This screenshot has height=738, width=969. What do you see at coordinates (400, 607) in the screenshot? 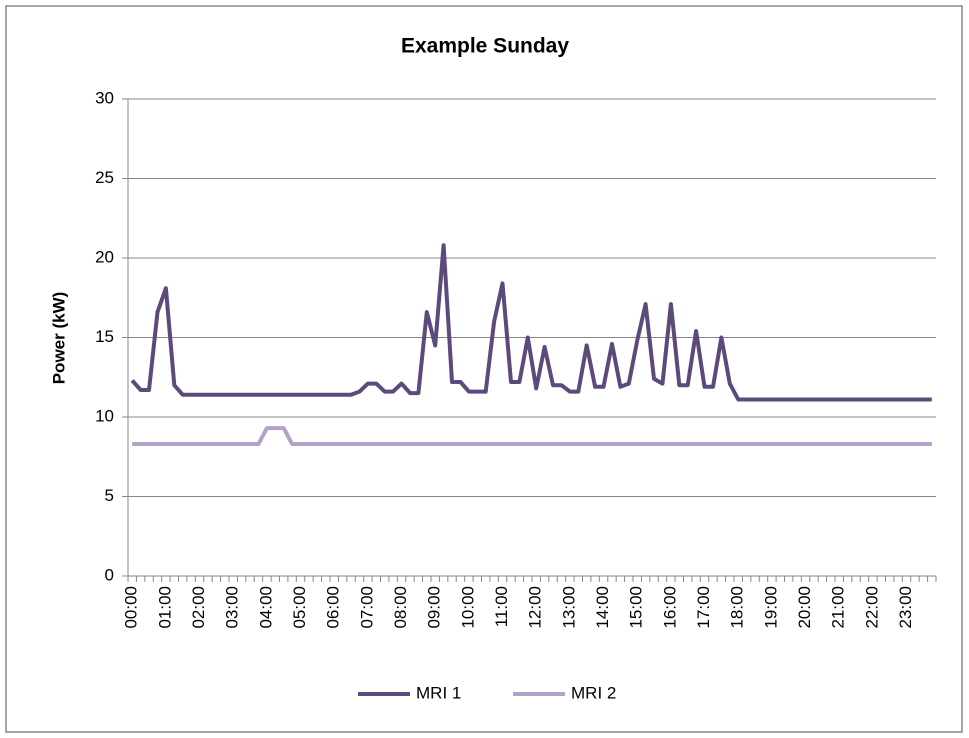
I see `x-tick-label: 08:00` at bounding box center [400, 607].